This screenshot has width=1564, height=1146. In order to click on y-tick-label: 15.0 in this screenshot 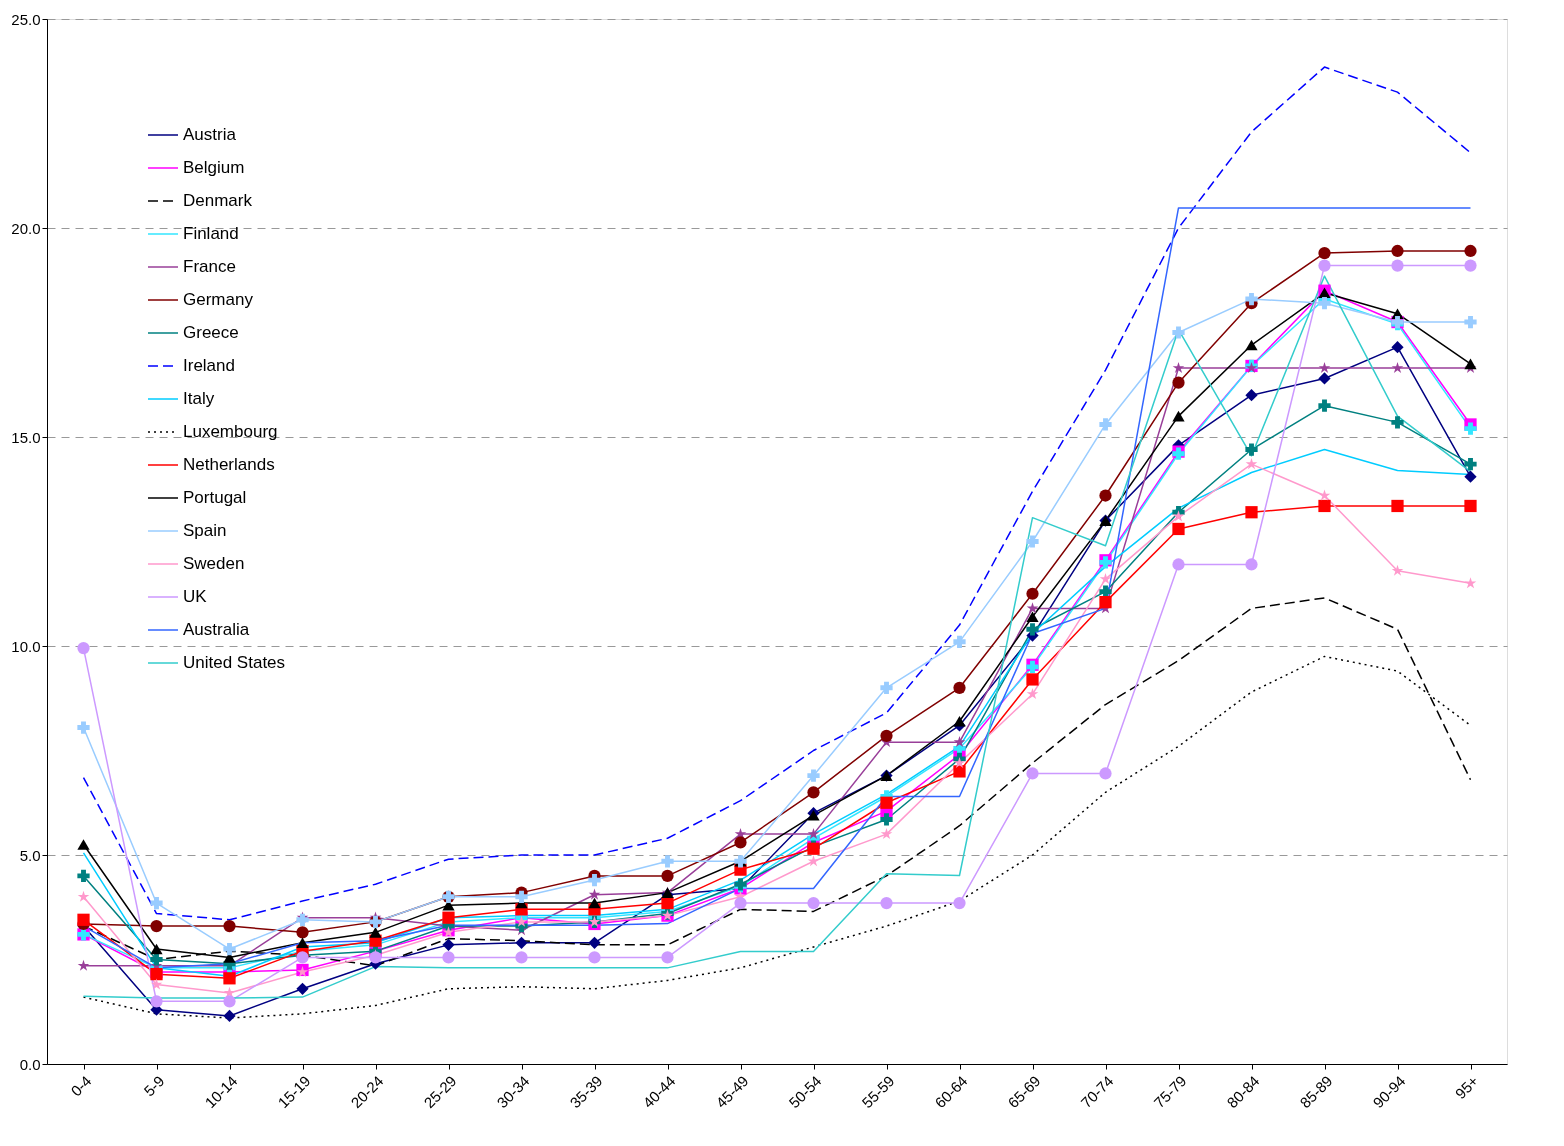, I will do `click(26, 437)`.